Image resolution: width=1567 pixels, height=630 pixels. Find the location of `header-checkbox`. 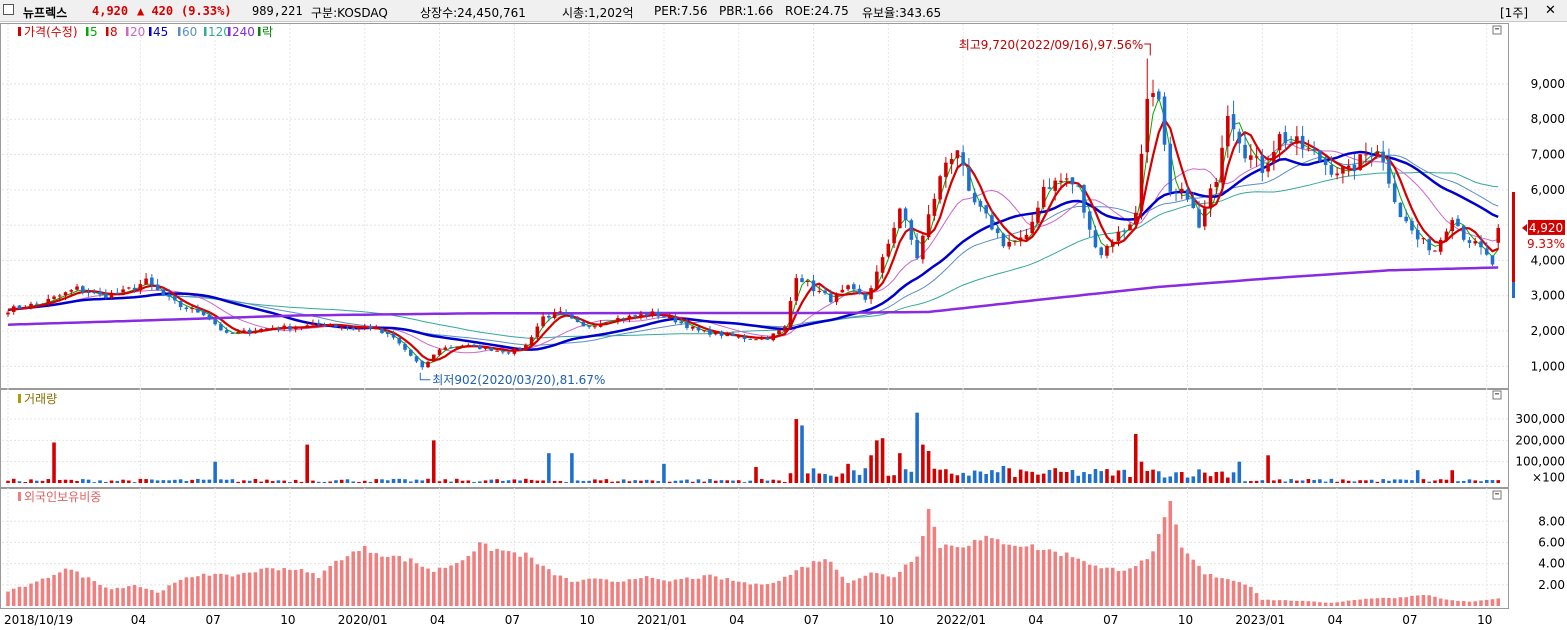

header-checkbox is located at coordinates (8, 9).